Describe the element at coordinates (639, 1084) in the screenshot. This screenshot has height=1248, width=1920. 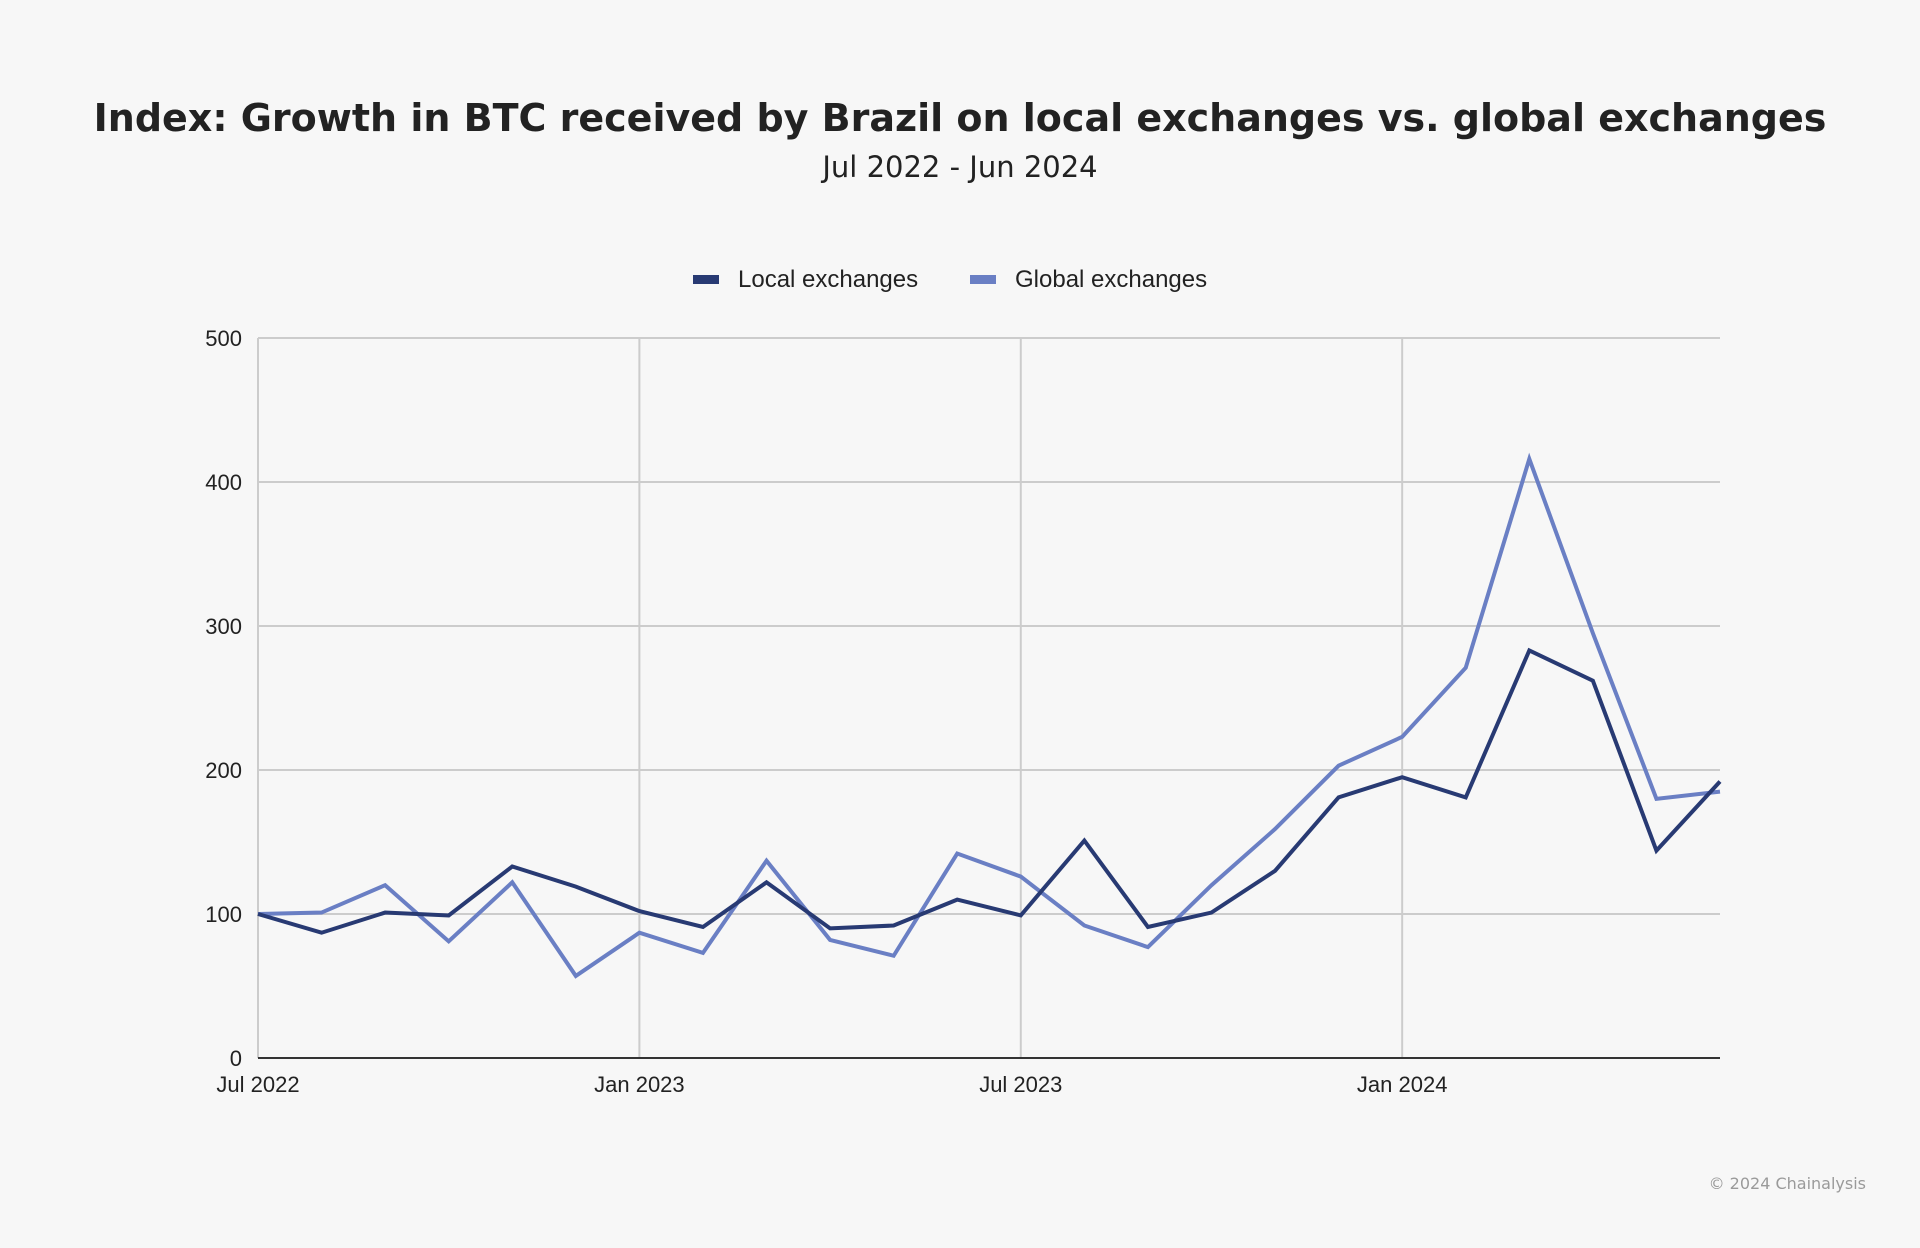
I see `x-tick-label: Jan 2023` at that location.